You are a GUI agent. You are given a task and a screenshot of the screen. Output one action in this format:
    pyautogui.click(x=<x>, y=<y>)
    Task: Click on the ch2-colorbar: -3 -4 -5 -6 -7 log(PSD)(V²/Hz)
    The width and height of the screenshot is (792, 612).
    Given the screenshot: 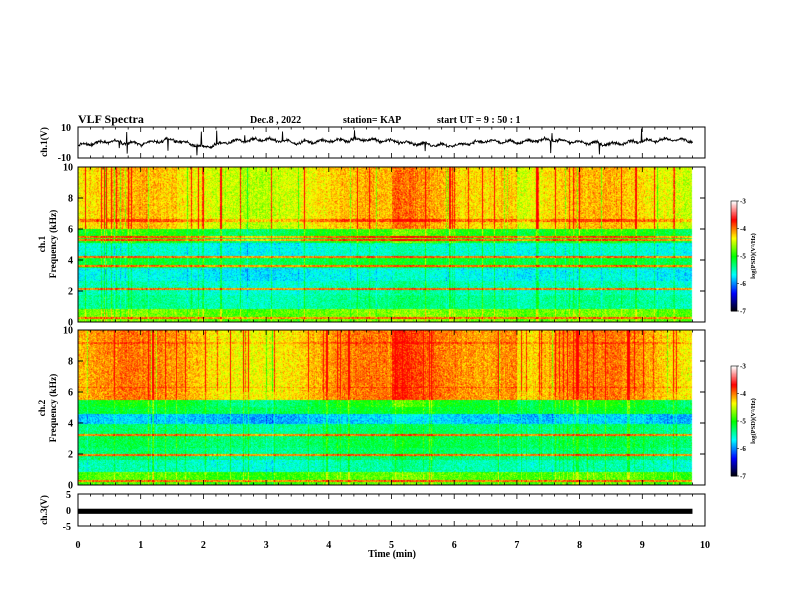 What is the action you would take?
    pyautogui.click(x=743, y=422)
    